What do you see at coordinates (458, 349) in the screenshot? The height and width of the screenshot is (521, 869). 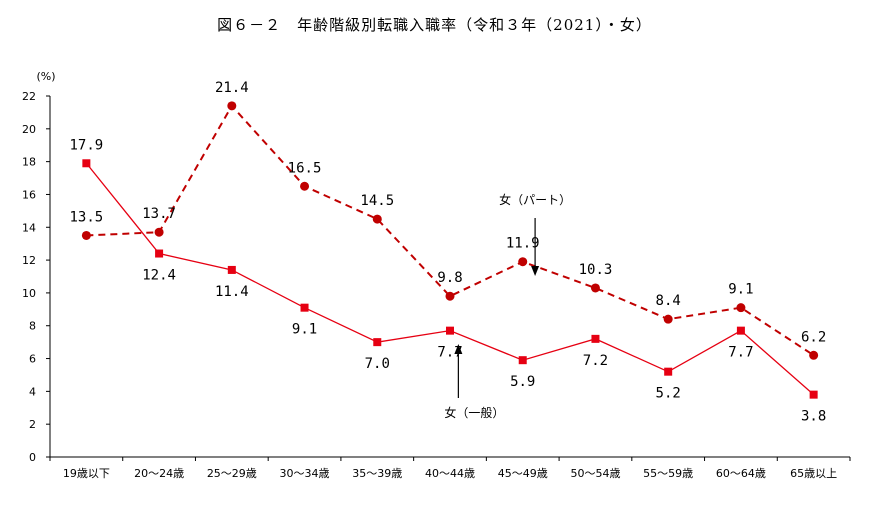 I see `arrow-head-general-icon` at bounding box center [458, 349].